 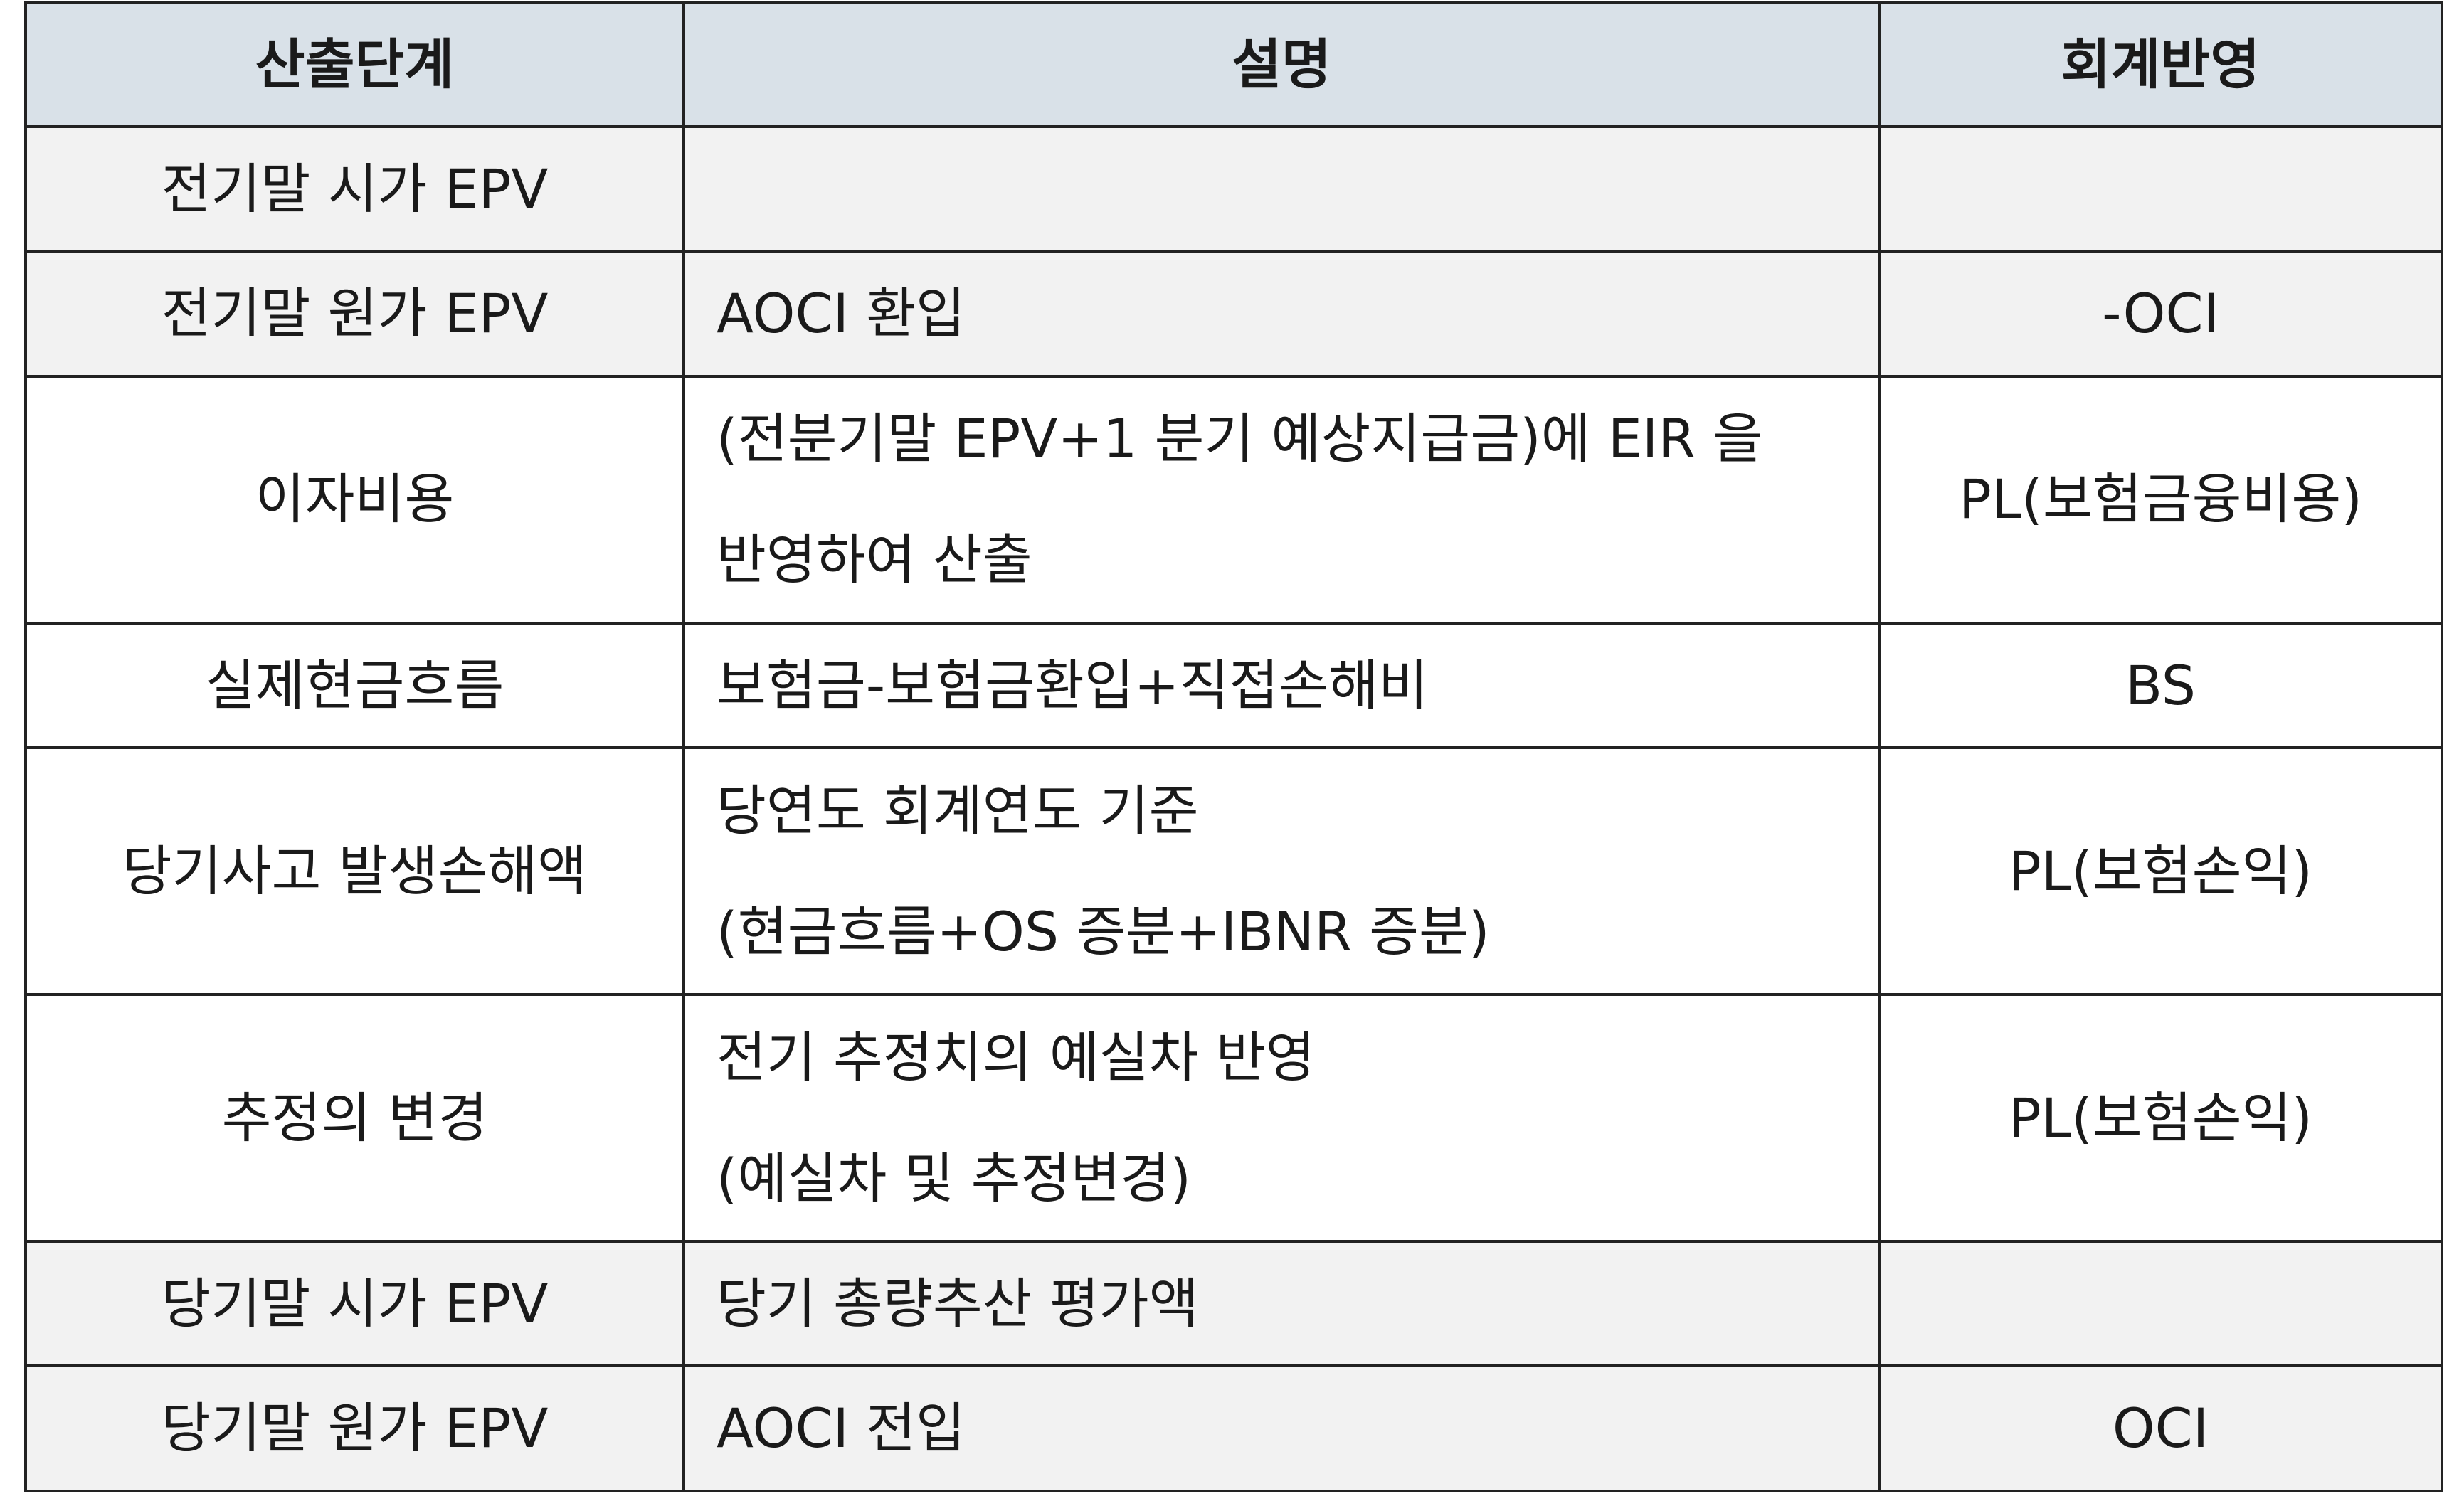 I want to click on description-line: 전기 추정치의 예실차 반영, so click(x=1017, y=1057).